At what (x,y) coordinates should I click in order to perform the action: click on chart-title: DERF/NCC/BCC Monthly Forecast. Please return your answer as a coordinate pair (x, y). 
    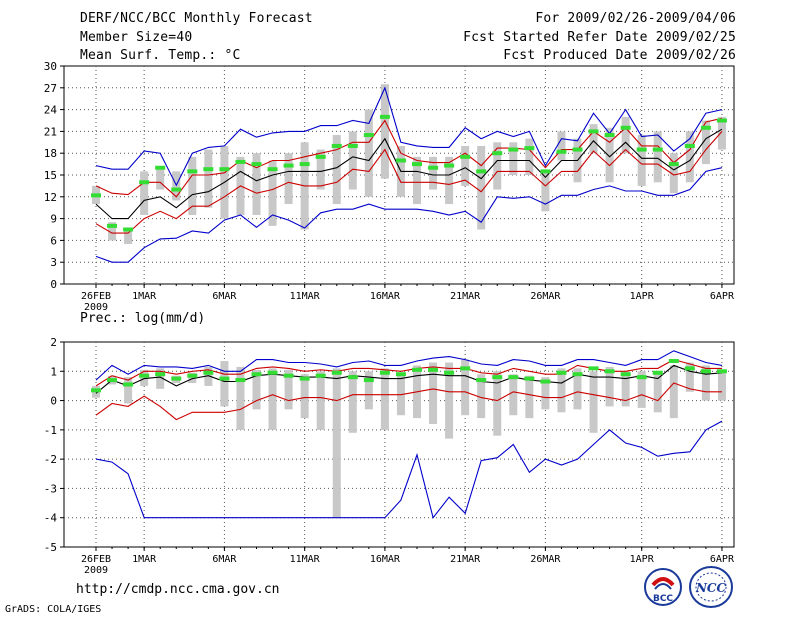
    Looking at the image, I should click on (196, 18).